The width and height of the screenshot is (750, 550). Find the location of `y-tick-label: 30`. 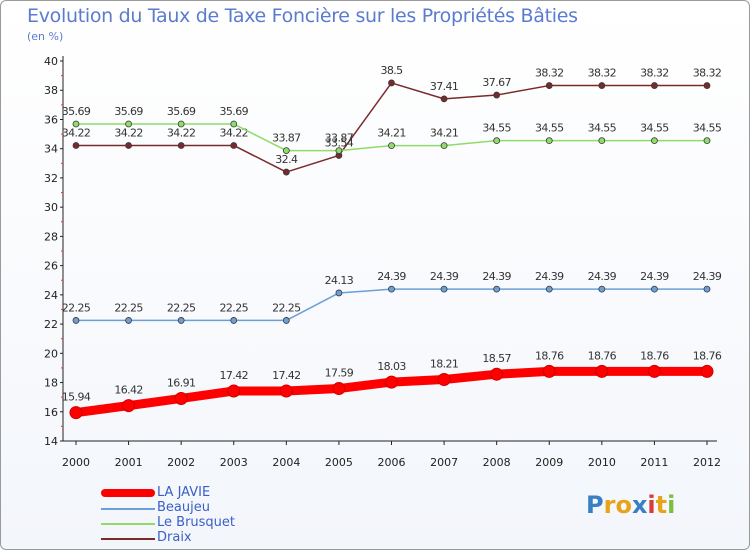

y-tick-label: 30 is located at coordinates (51, 207).